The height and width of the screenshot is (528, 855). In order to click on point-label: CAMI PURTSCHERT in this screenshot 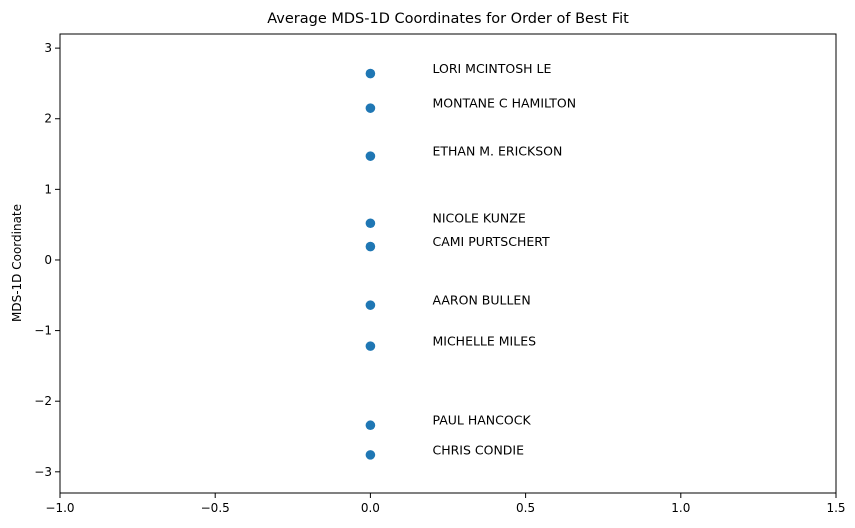, I will do `click(491, 241)`.